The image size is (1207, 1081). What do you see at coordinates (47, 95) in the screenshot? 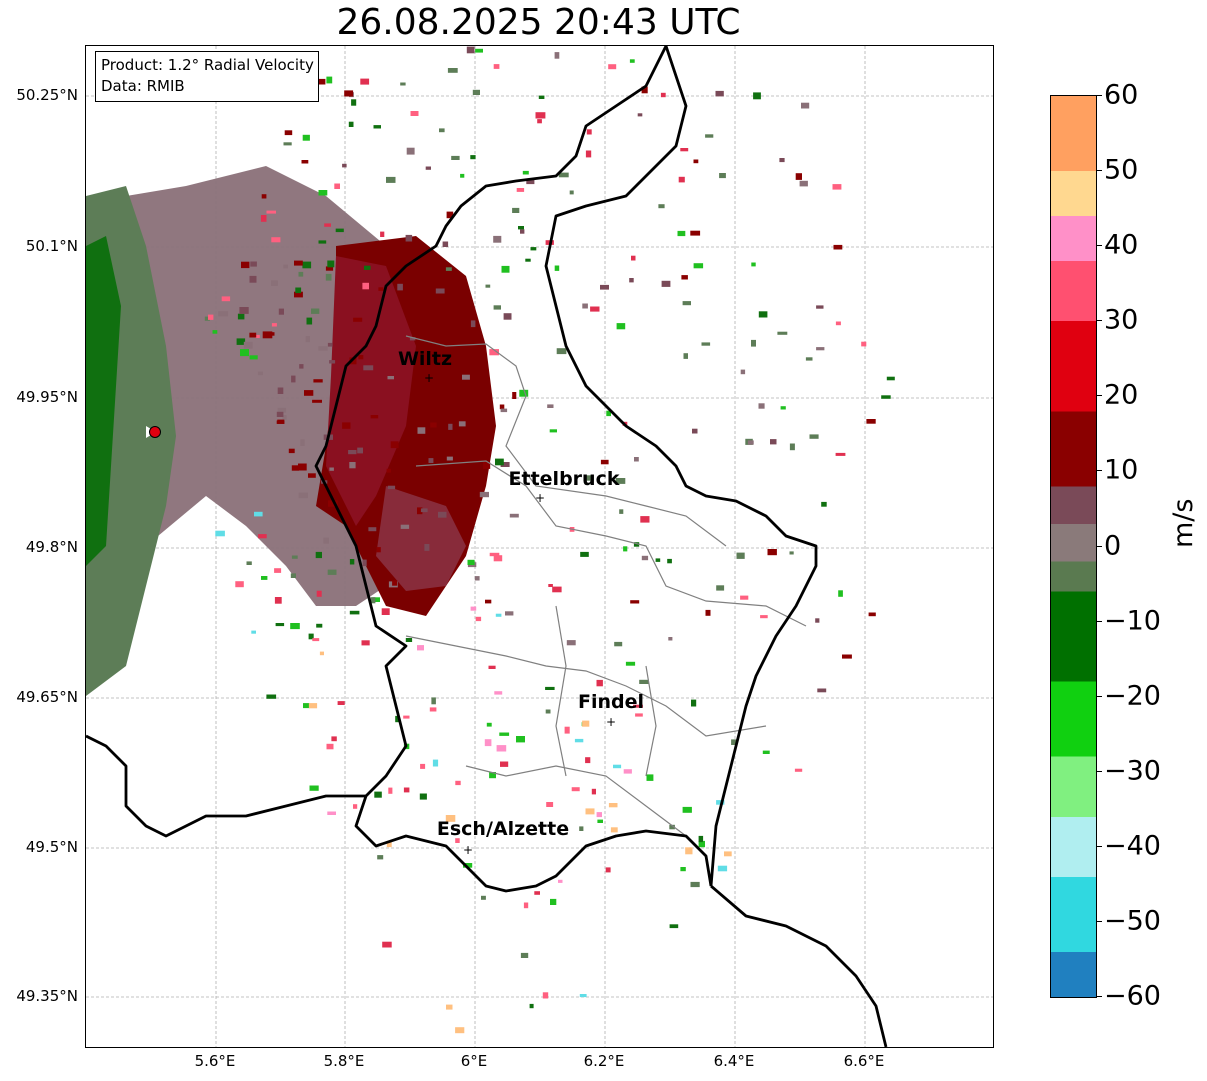
I see `y-tick-label: 50.25°N` at bounding box center [47, 95].